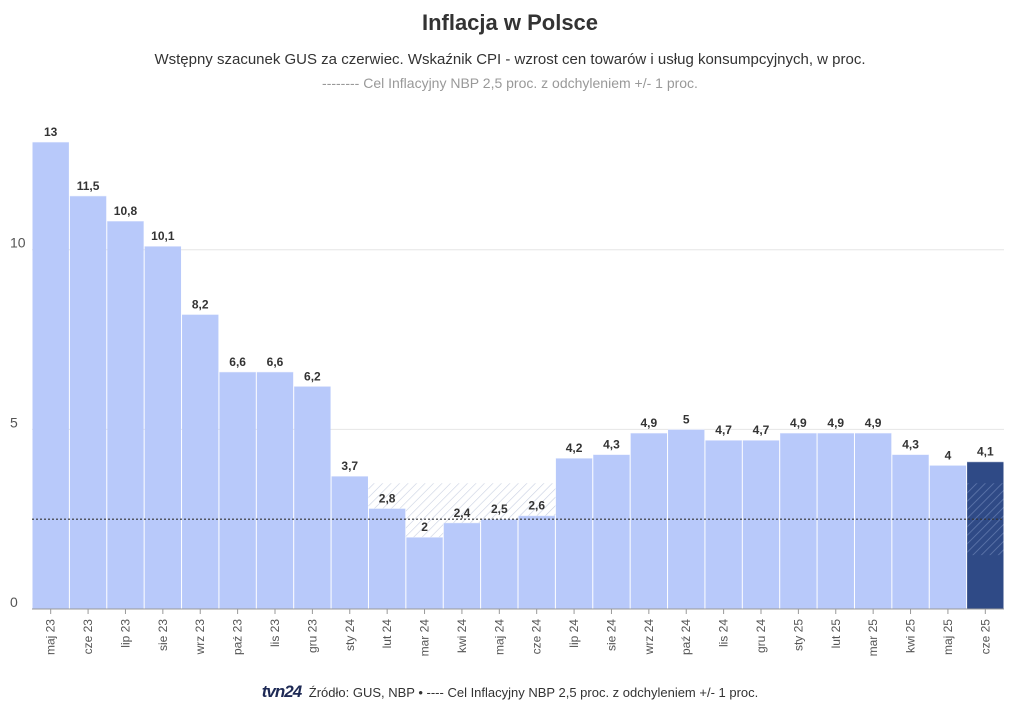 The height and width of the screenshot is (711, 1020). I want to click on x-tick-label: wrz 24, so click(649, 637).